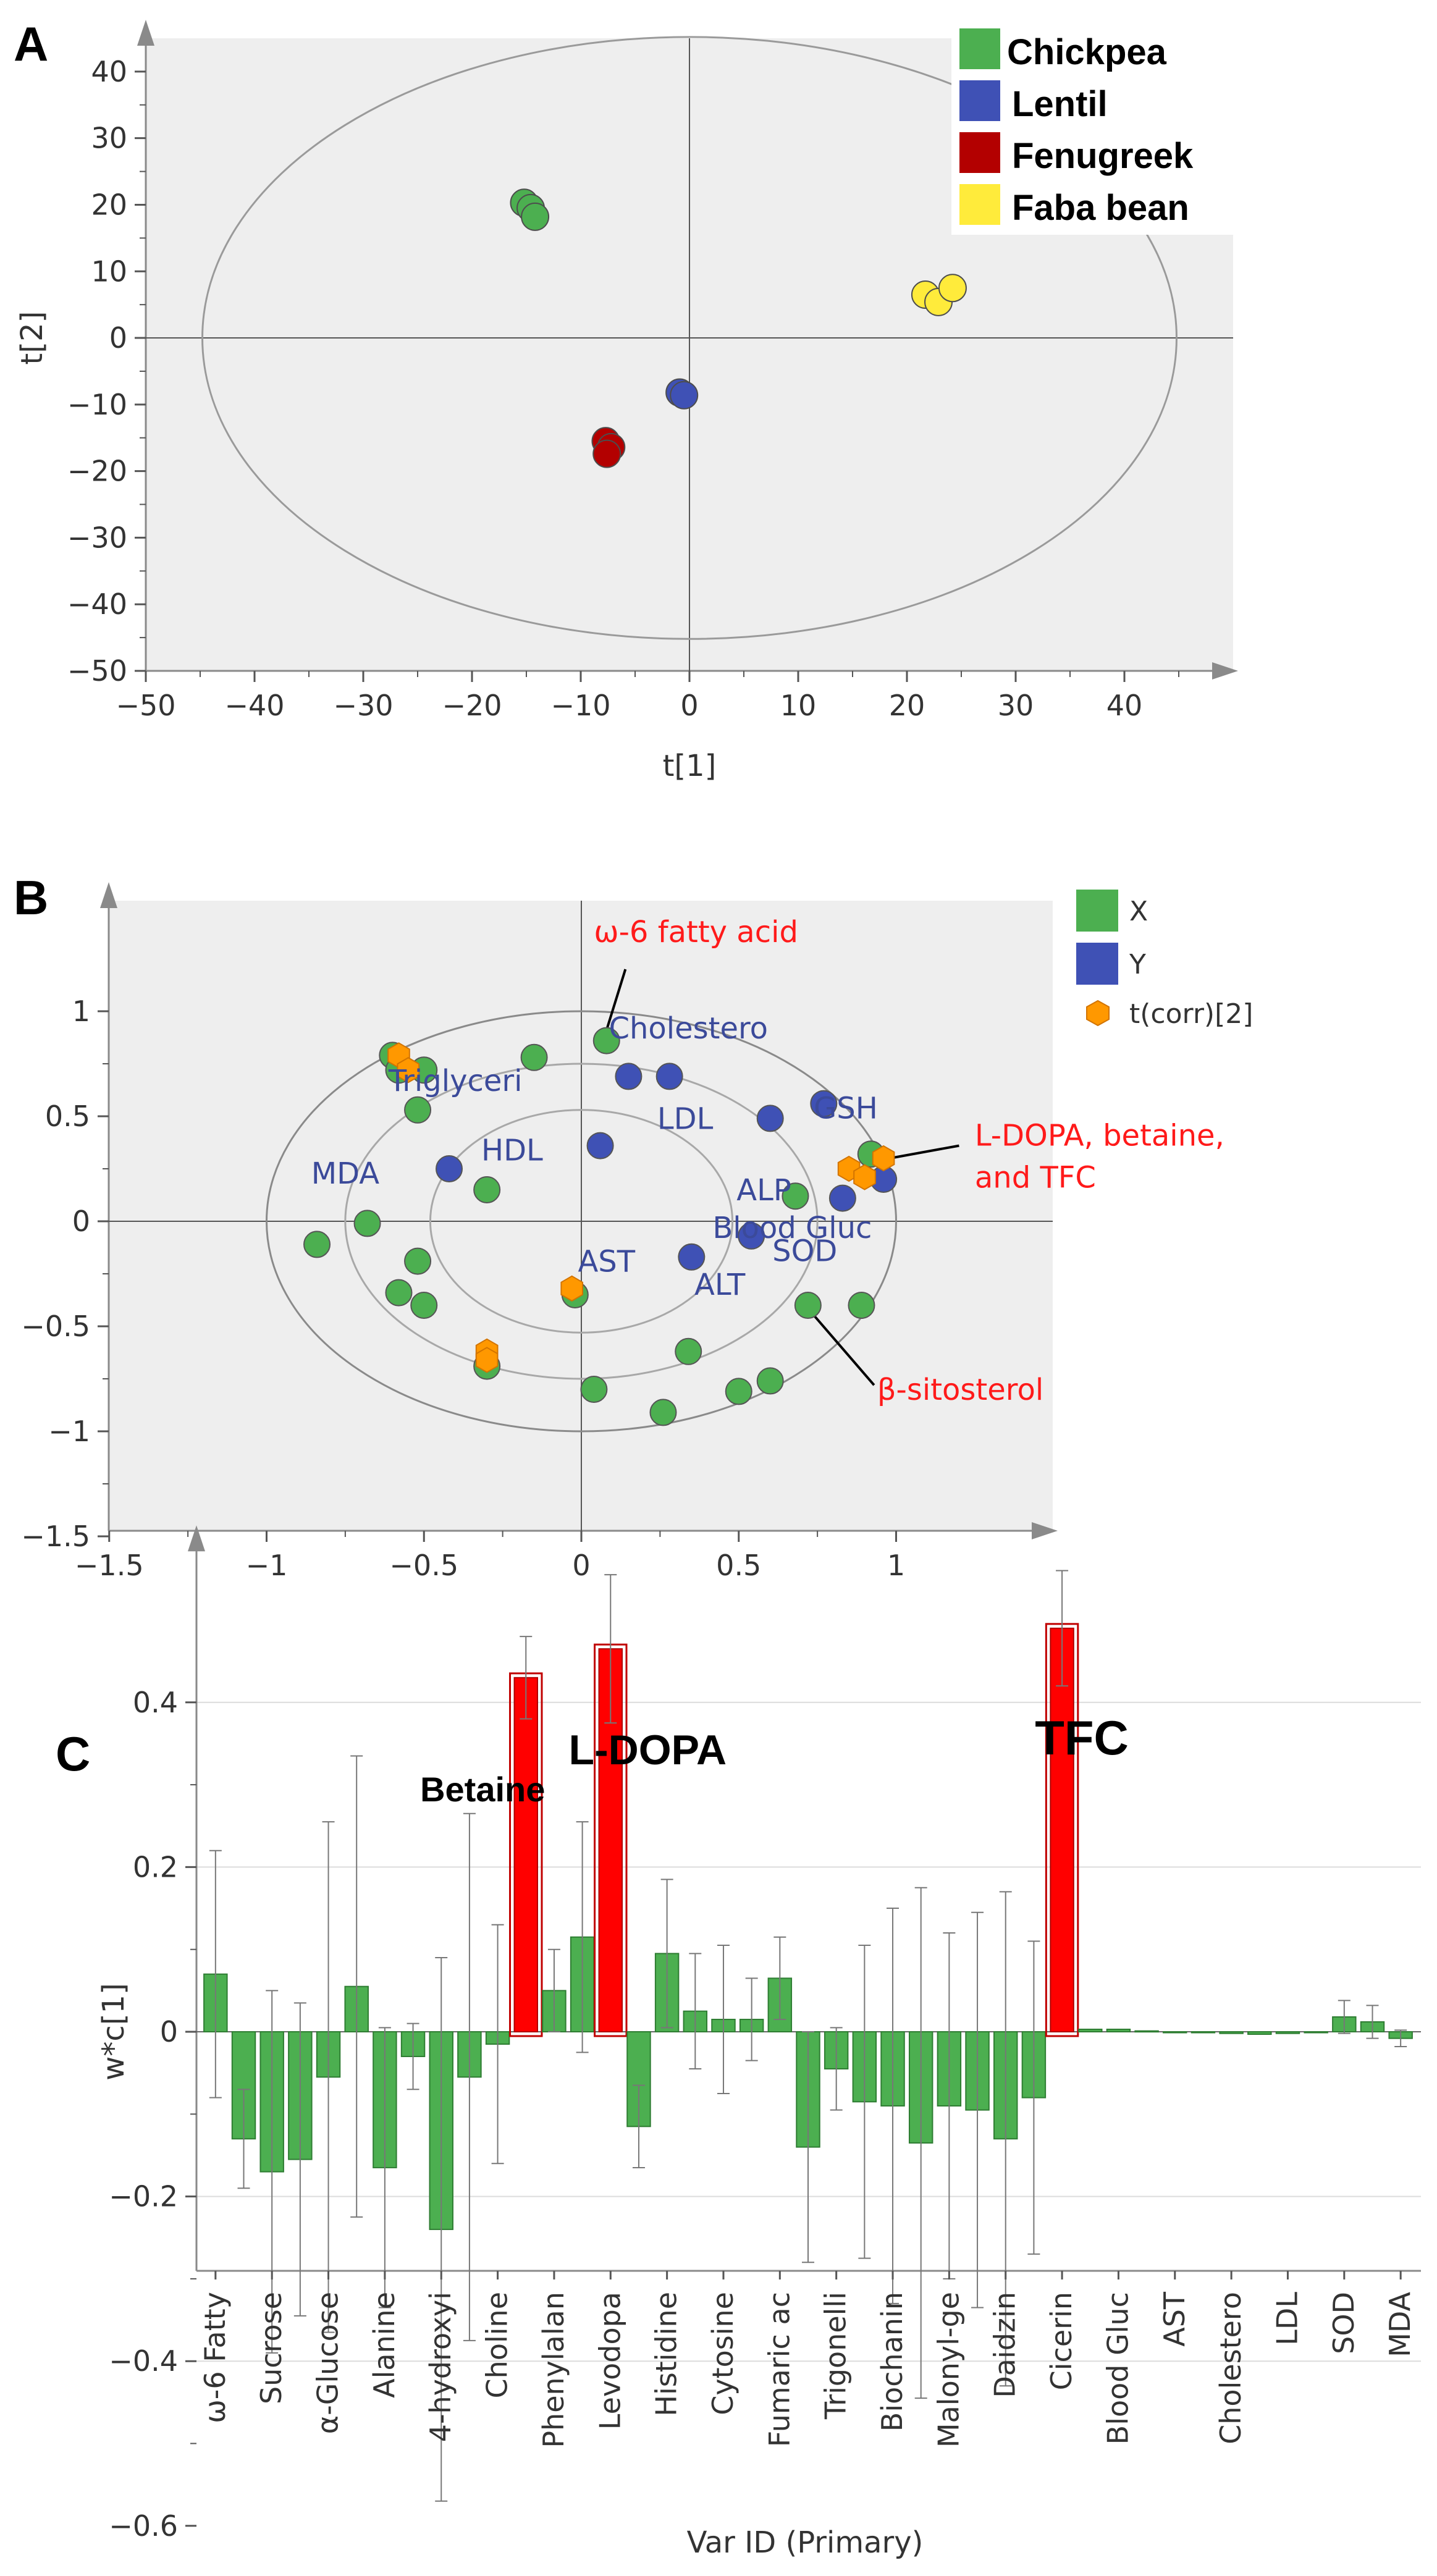 The image size is (1437, 2576). I want to click on x-tick-label: 1, so click(896, 1565).